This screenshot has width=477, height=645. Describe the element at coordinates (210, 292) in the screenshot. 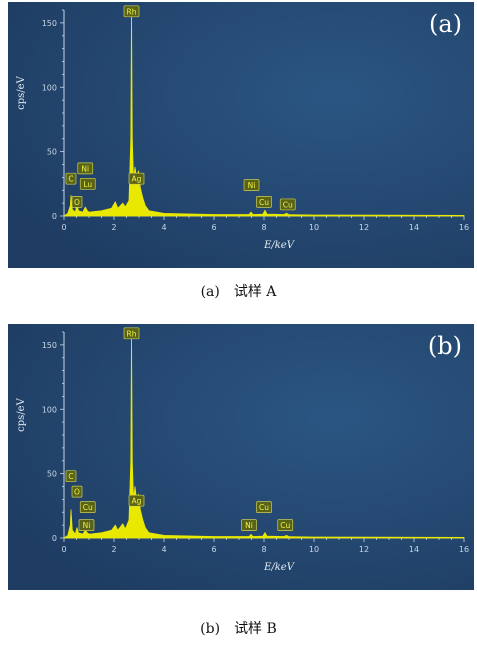

I see `caption-a-label: (a)` at that location.